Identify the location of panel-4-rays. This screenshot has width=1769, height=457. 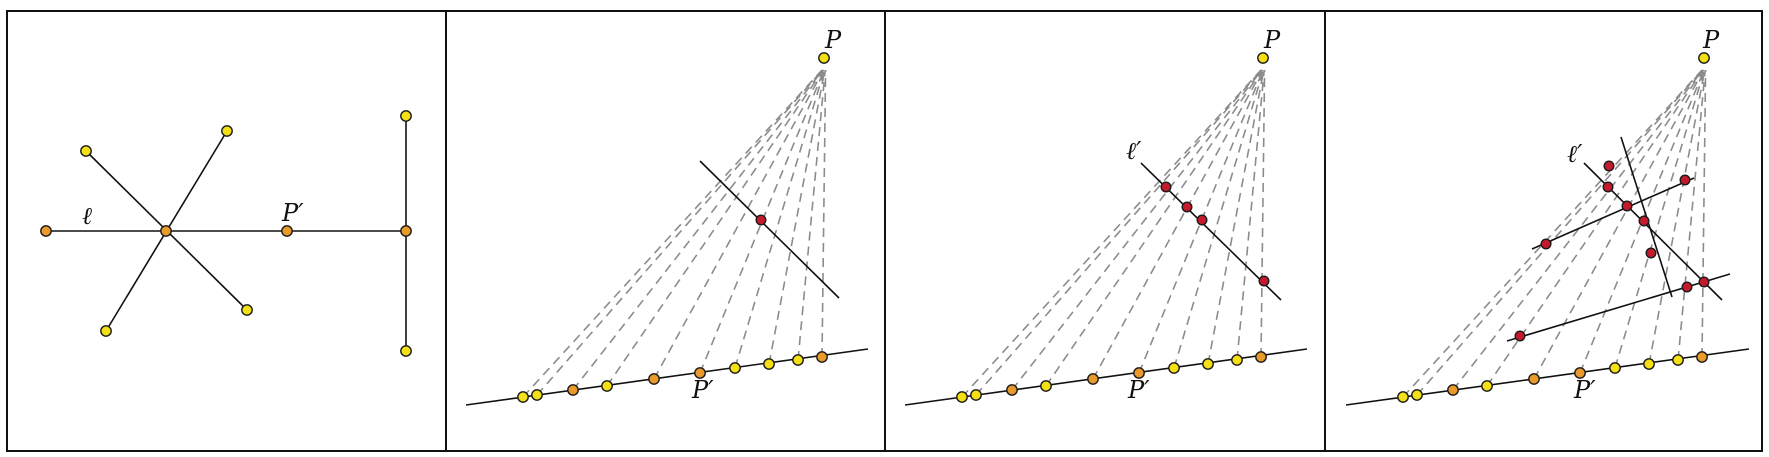
(1554, 233).